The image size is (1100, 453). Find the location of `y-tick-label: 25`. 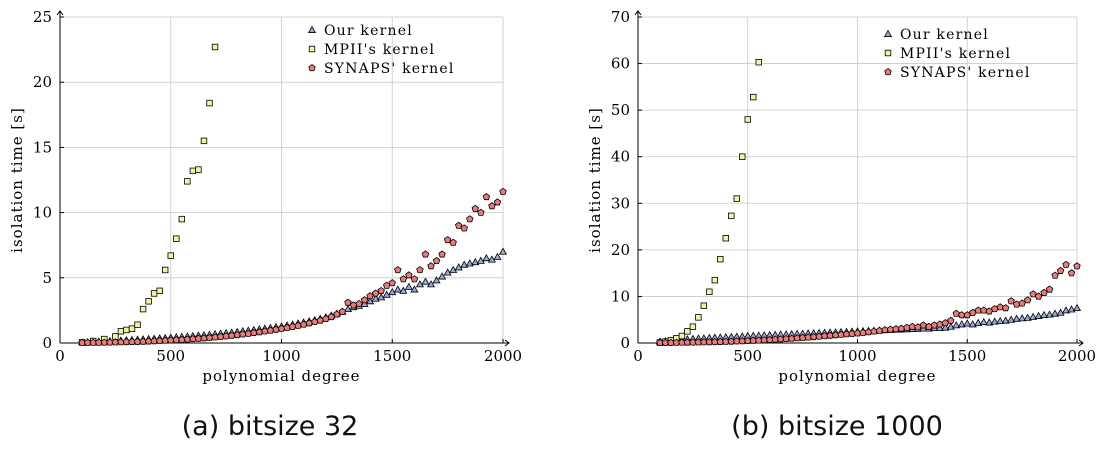

y-tick-label: 25 is located at coordinates (42, 17).